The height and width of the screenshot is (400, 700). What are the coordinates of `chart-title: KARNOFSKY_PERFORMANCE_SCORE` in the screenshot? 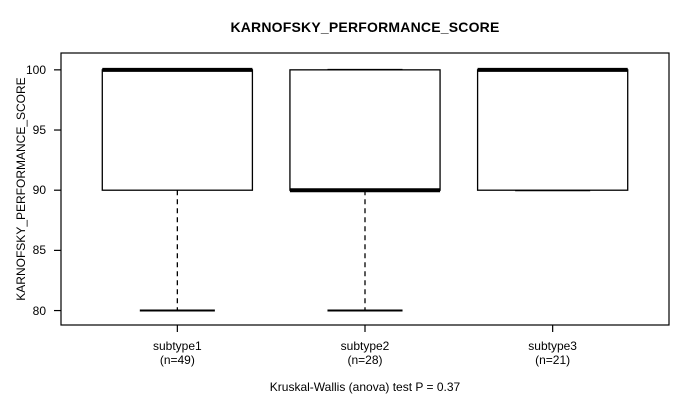 It's located at (365, 27).